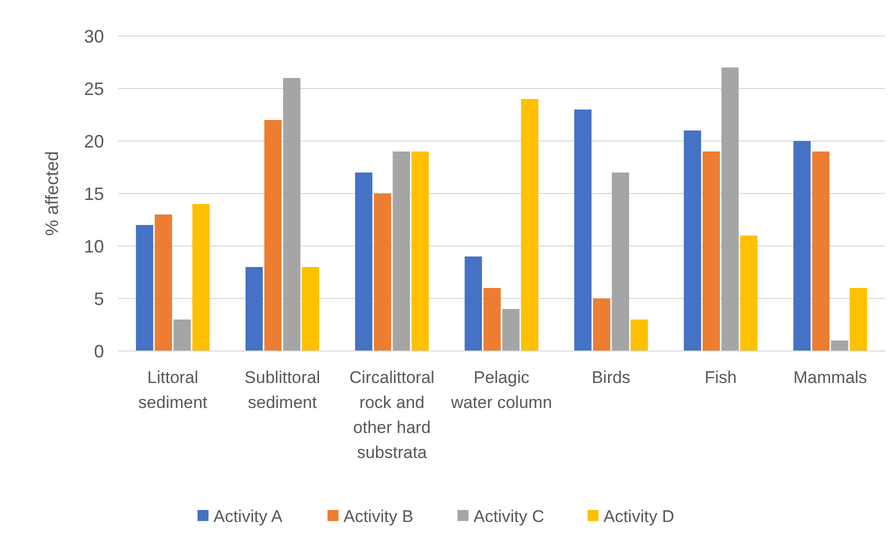 This screenshot has width=895, height=546. I want to click on x-tick-label: Mammals, so click(830, 377).